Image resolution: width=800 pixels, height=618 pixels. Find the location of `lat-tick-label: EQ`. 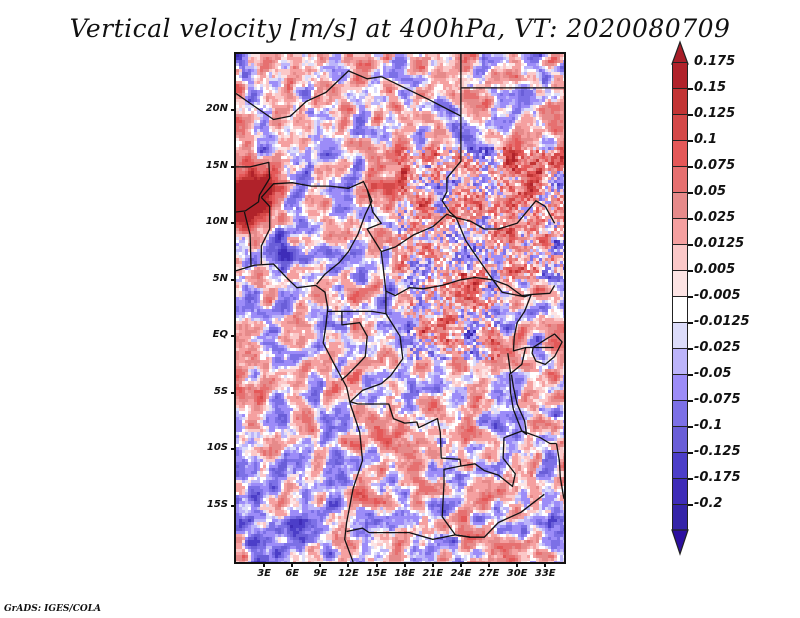

lat-tick-label: EQ is located at coordinates (220, 335).